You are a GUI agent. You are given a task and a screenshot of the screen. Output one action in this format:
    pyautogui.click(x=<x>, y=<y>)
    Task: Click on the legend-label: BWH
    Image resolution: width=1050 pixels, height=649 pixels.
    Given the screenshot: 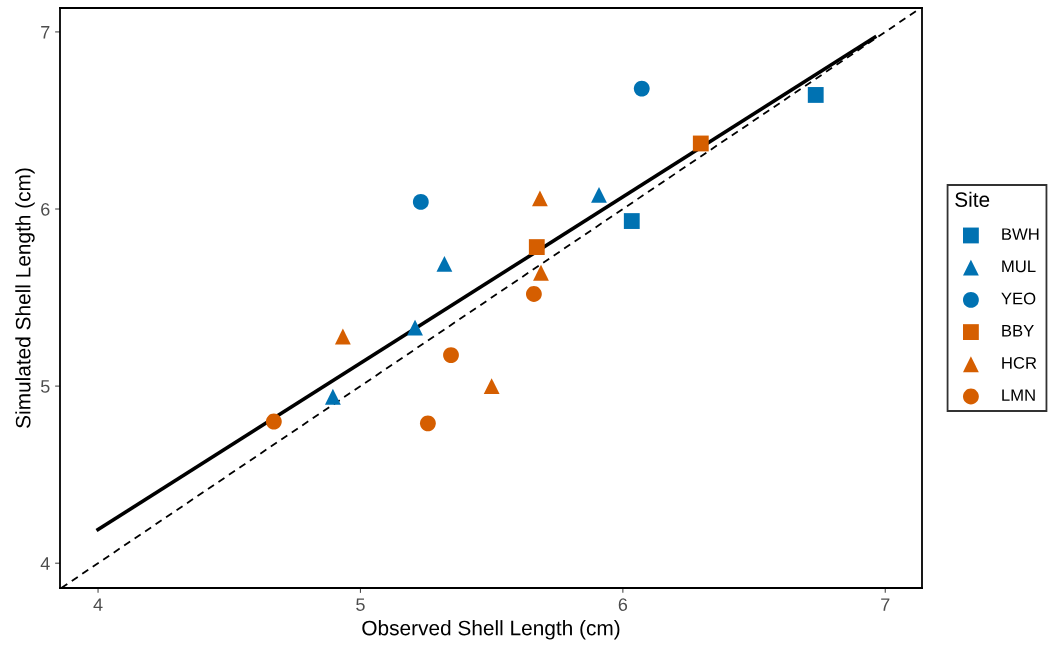 What is the action you would take?
    pyautogui.click(x=1020, y=234)
    